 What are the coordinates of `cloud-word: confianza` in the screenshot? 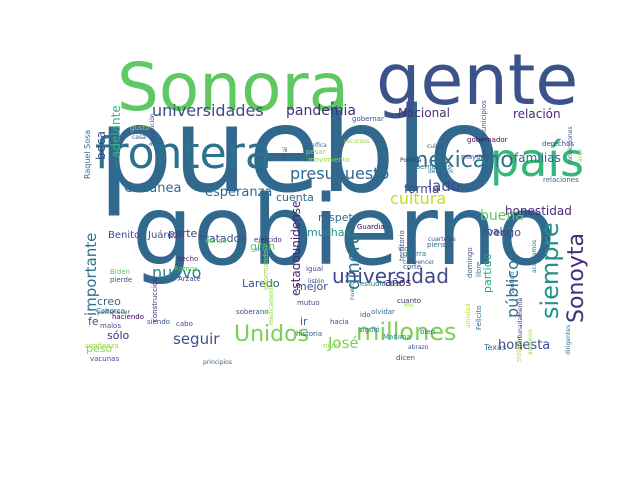 It's located at (102, 345).